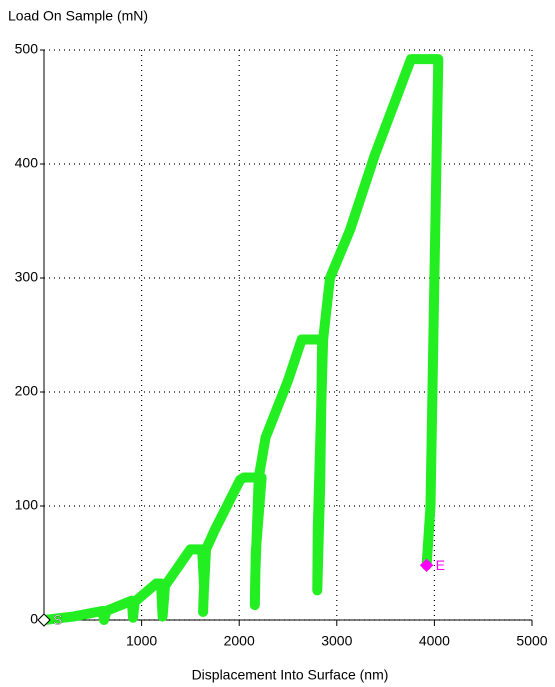 The image size is (555, 687). What do you see at coordinates (531, 641) in the screenshot?
I see `x-tick-label: 5000` at bounding box center [531, 641].